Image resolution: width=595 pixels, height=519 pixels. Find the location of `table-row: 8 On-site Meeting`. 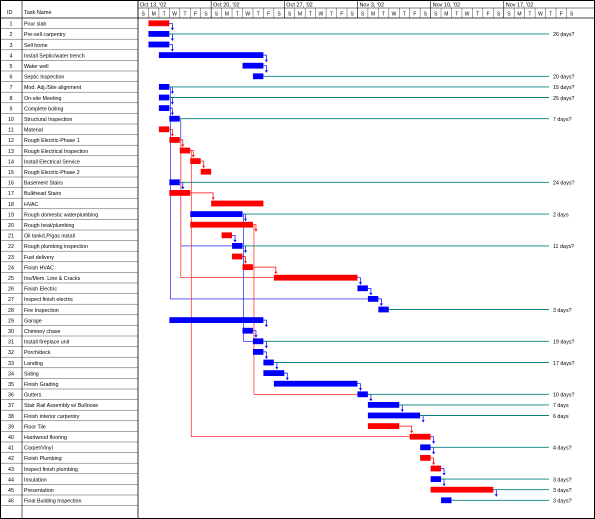

table-row: 8 On-site Meeting is located at coordinates (69, 99).